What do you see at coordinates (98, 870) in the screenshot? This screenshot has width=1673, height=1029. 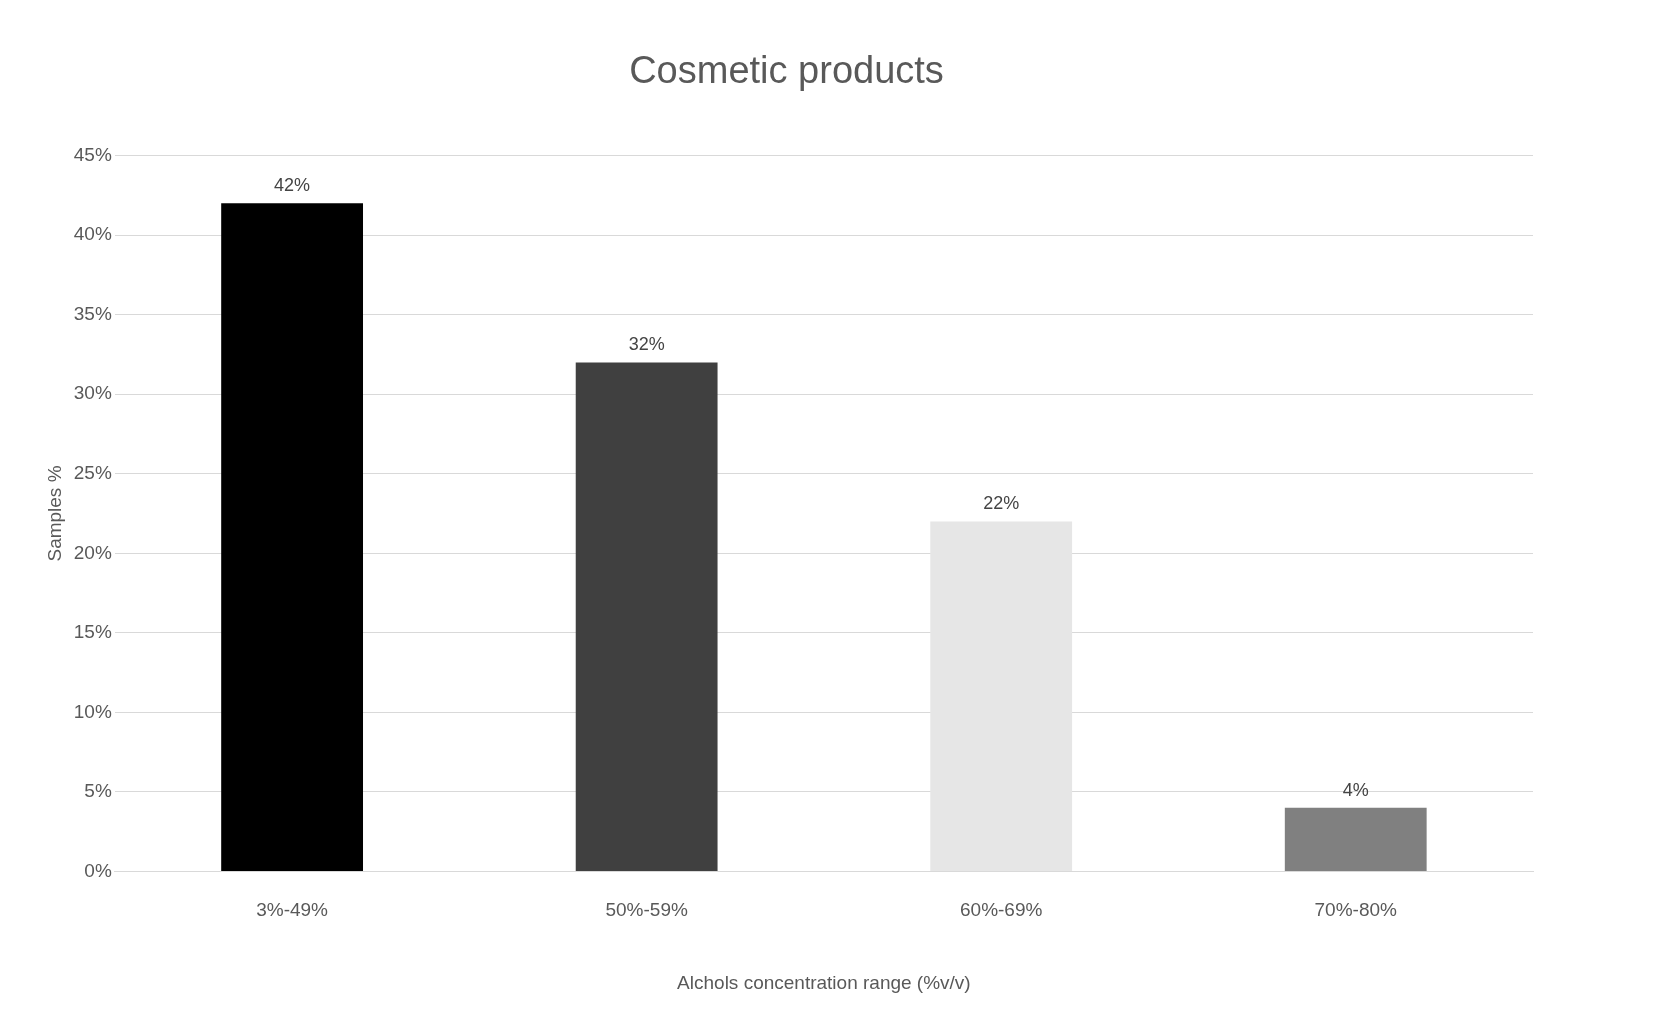 I see `y-tick-label: 0%` at bounding box center [98, 870].